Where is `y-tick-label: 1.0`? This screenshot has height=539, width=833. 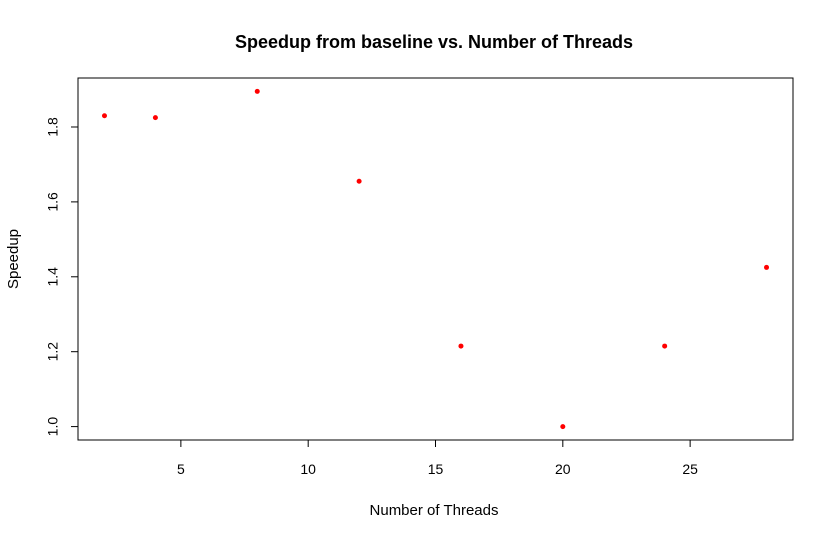
y-tick-label: 1.0 is located at coordinates (53, 427).